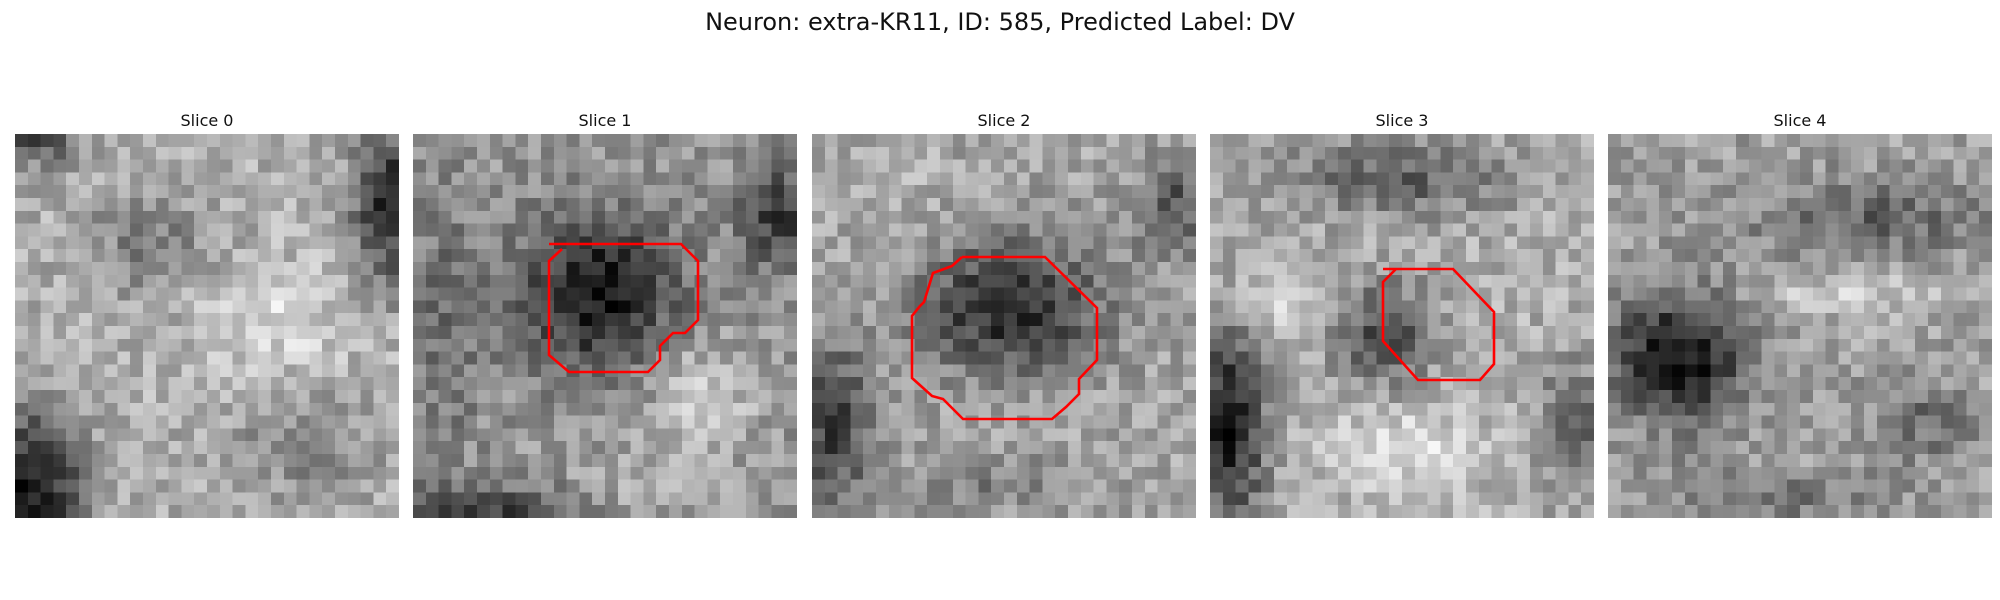 The image size is (2000, 600). Describe the element at coordinates (1402, 120) in the screenshot. I see `slice-title: Slice 3` at that location.